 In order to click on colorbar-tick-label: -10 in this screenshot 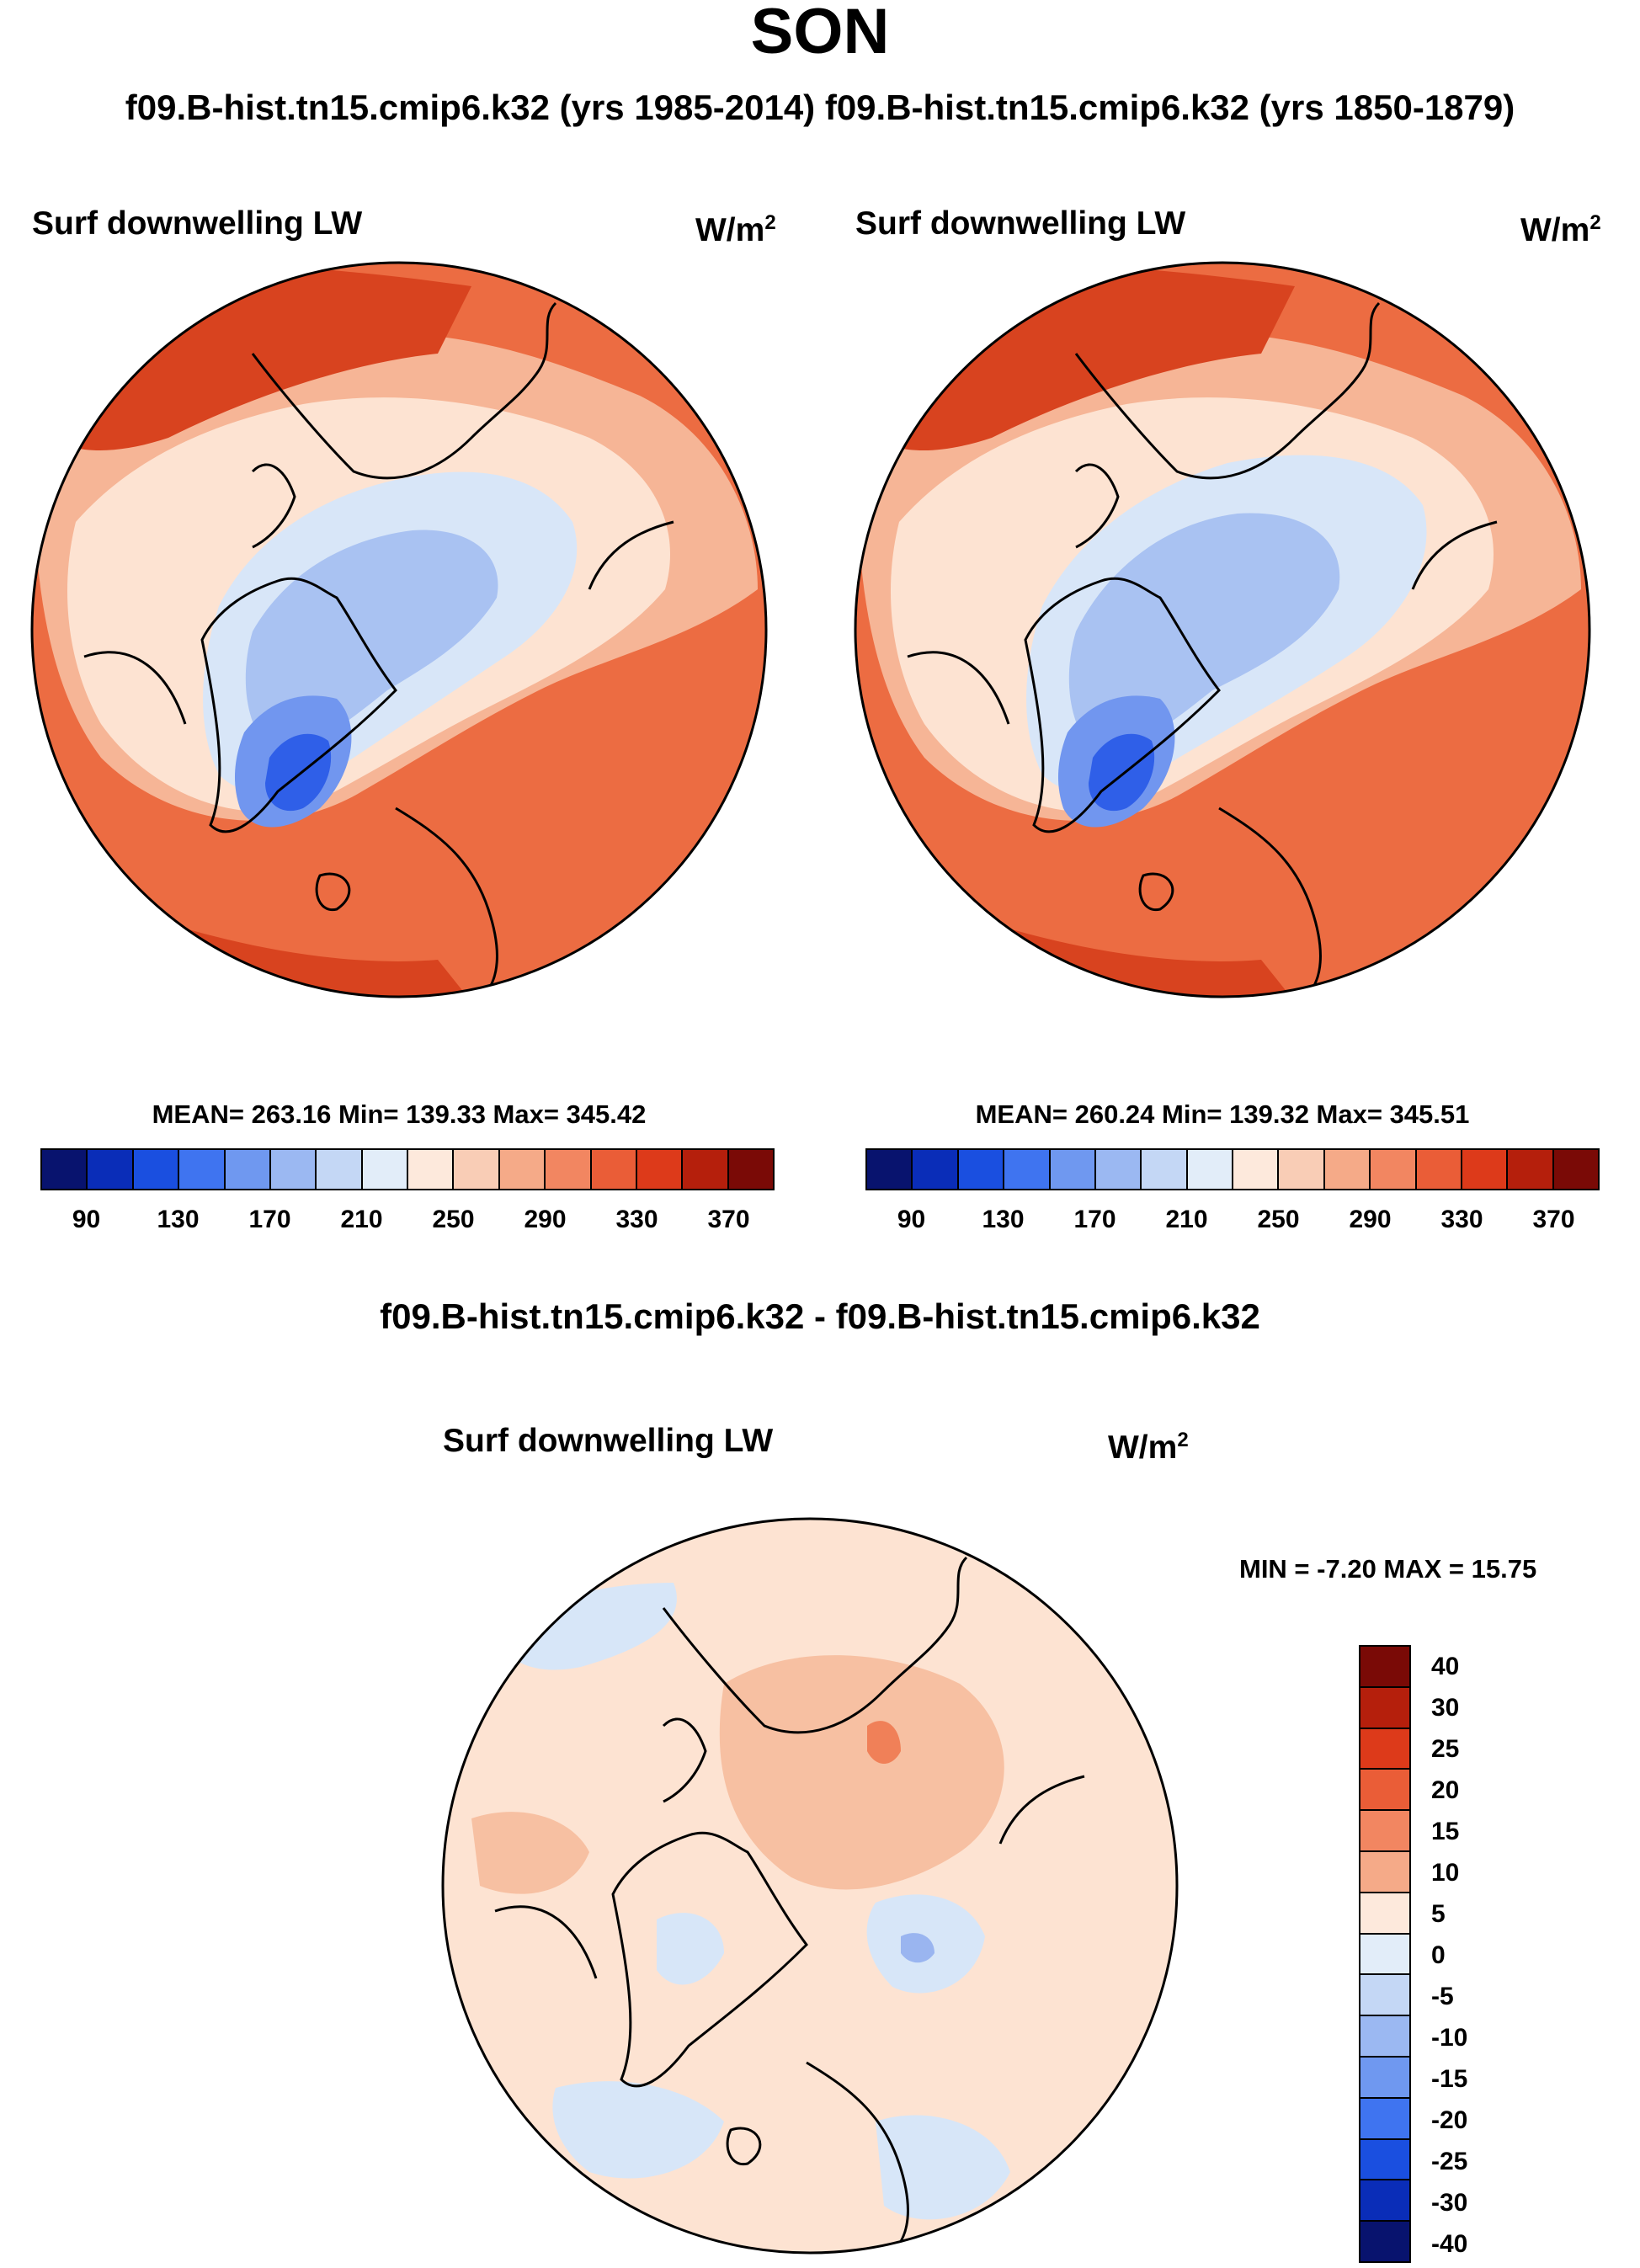, I will do `click(1449, 2038)`.